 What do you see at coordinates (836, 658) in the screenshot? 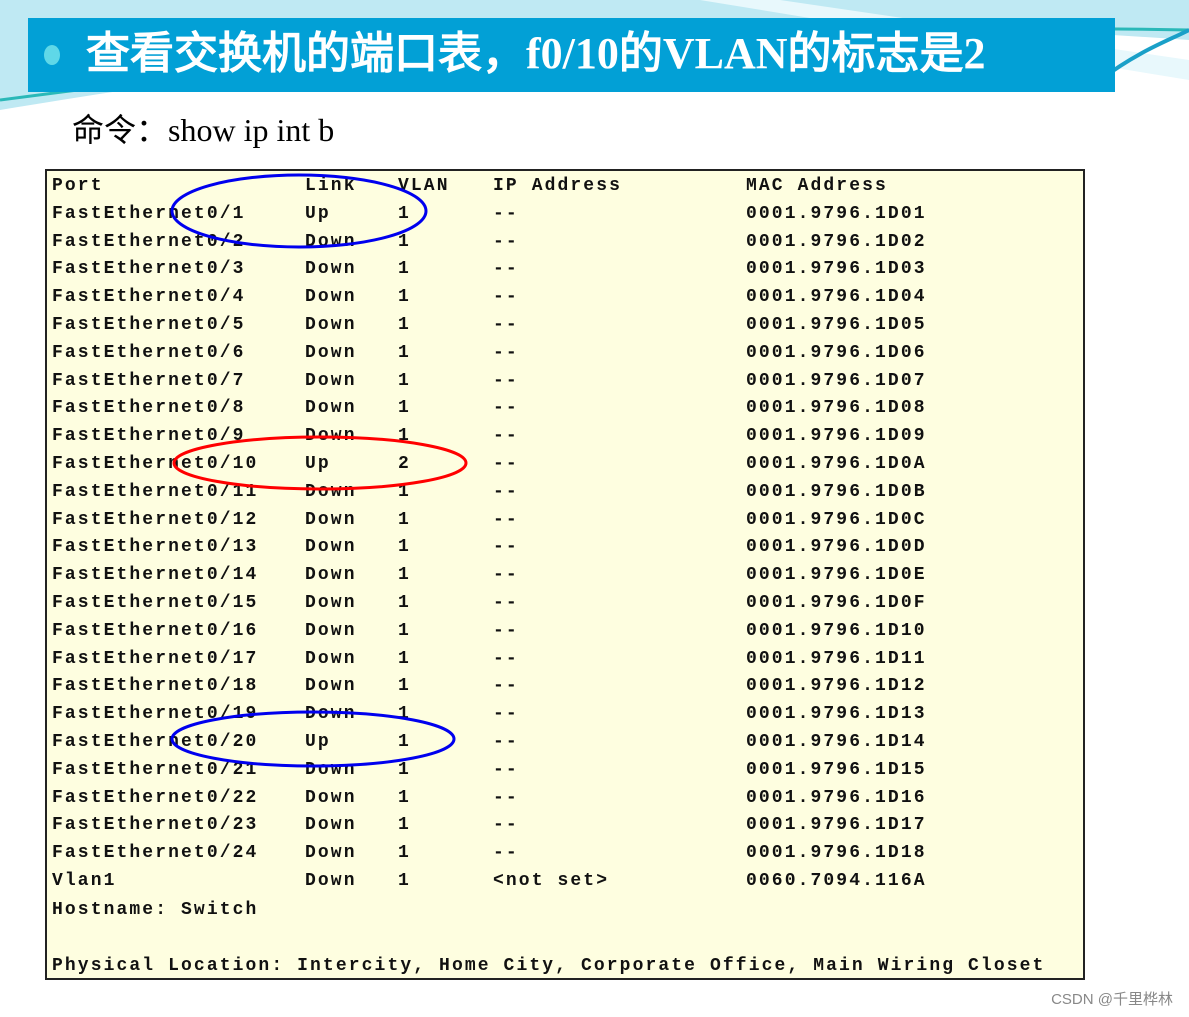
I see `cell-mac: 0001.9796.1D11` at bounding box center [836, 658].